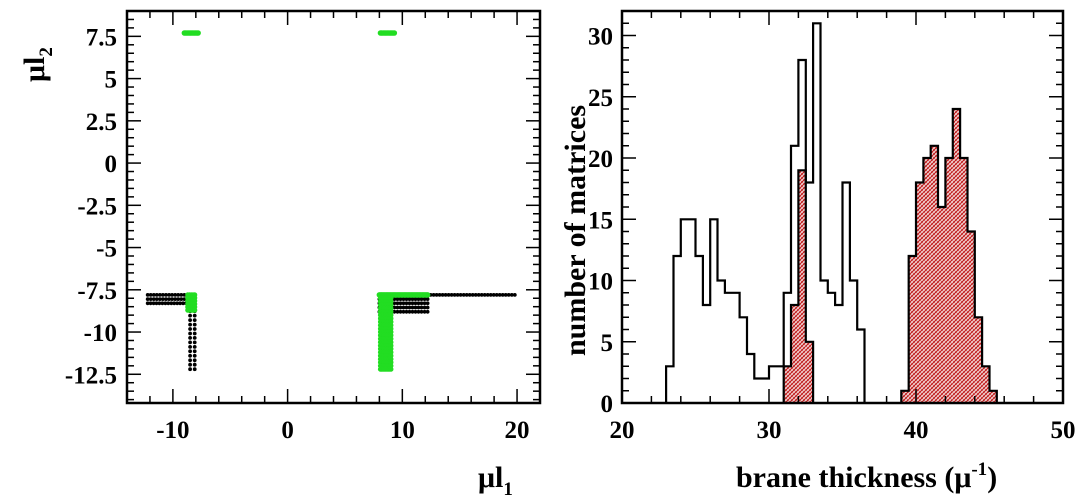 Image resolution: width=1086 pixels, height=500 pixels. What do you see at coordinates (890, 255) in the screenshot?
I see `histogram-filled-bars` at bounding box center [890, 255].